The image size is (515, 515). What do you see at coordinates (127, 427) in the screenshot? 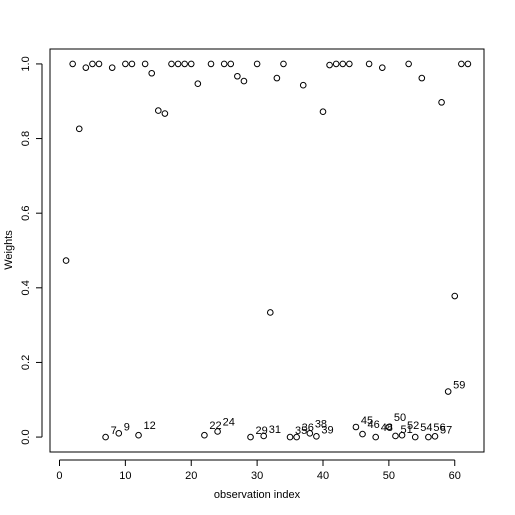
I see `point-label: 9` at bounding box center [127, 427].